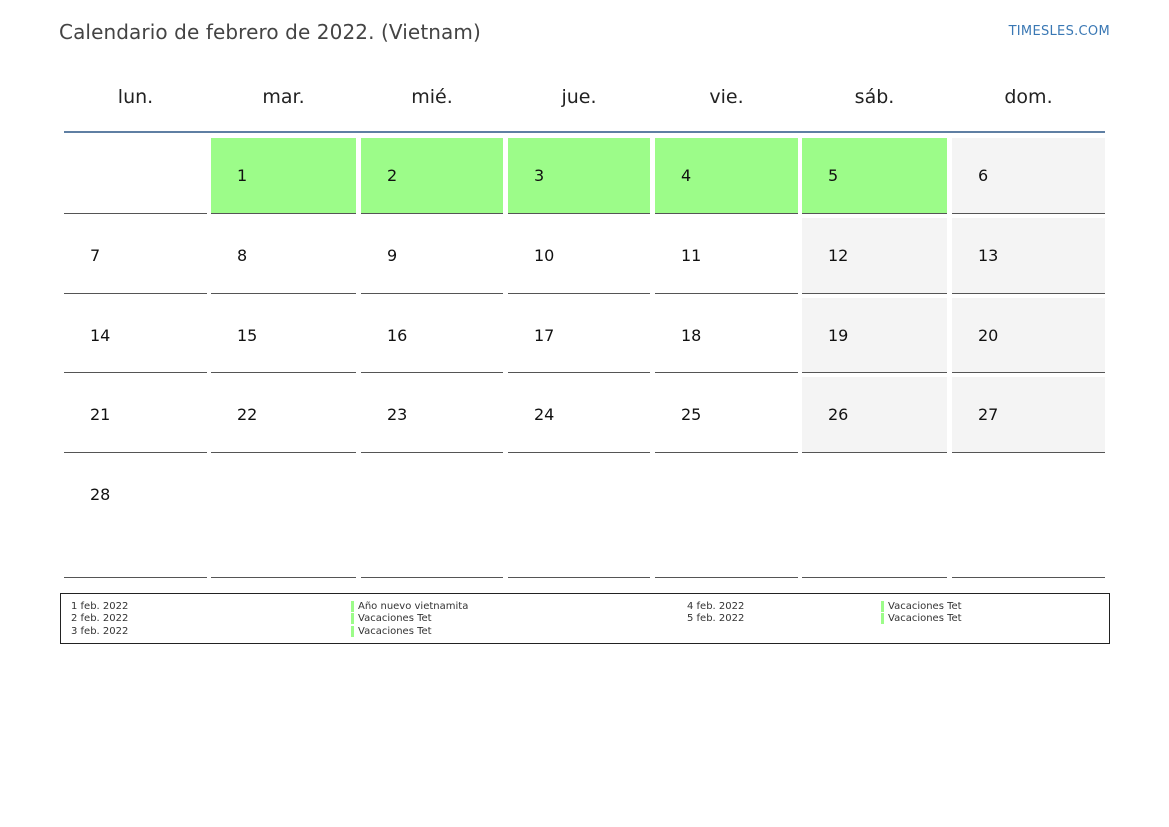 This screenshot has width=1169, height=827. What do you see at coordinates (283, 335) in the screenshot?
I see `day-cell: 15` at bounding box center [283, 335].